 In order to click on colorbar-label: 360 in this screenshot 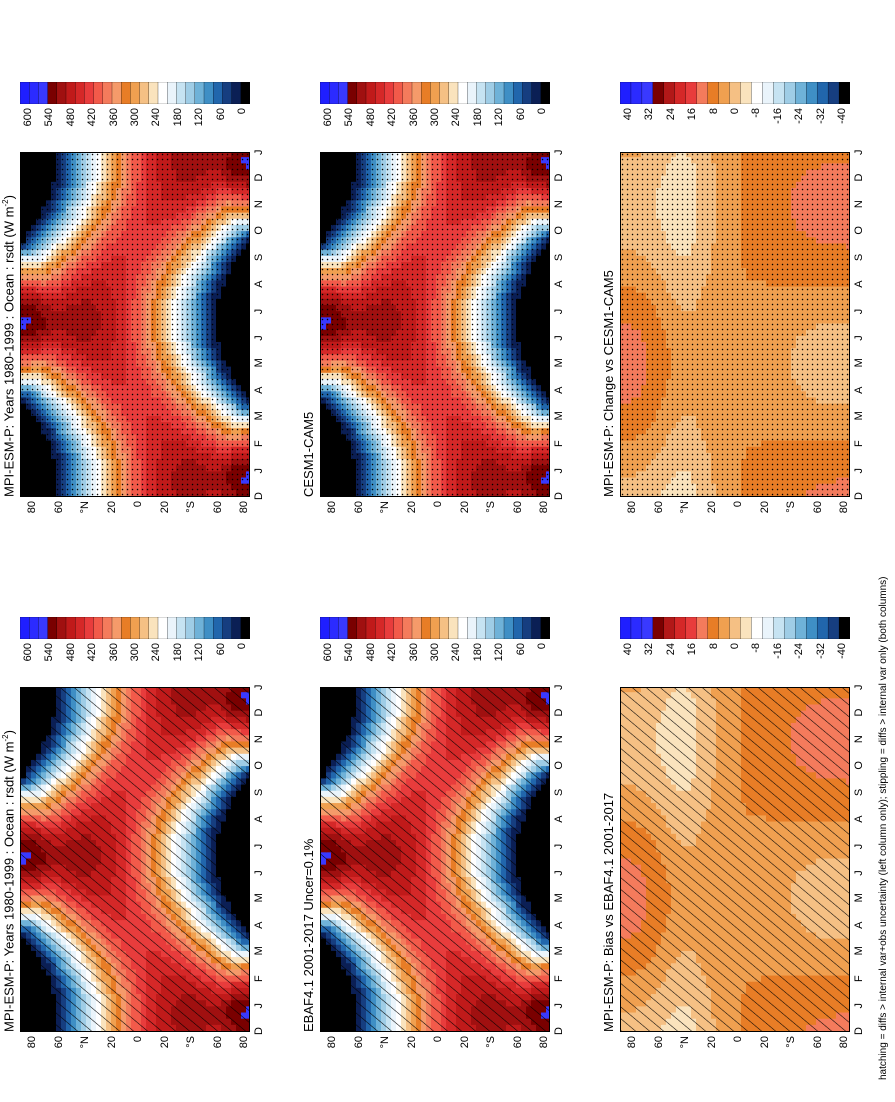, I will do `click(413, 652)`.